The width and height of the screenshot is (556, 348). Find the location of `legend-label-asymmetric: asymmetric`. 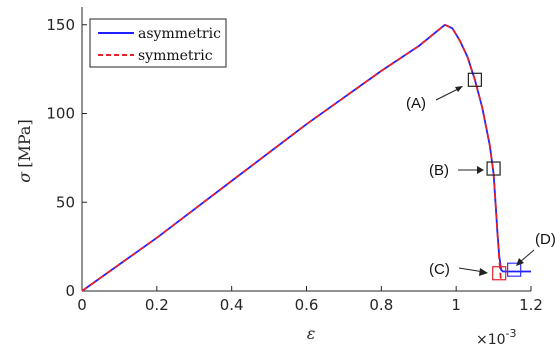

legend-label-asymmetric: asymmetric is located at coordinates (179, 34).